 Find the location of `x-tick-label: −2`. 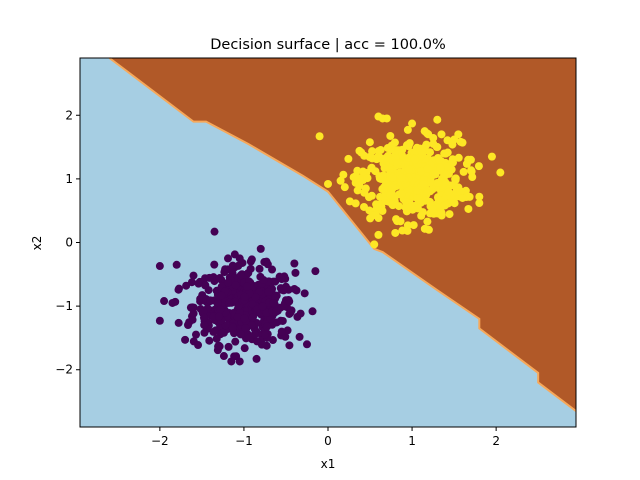

x-tick-label: −2 is located at coordinates (160, 441).